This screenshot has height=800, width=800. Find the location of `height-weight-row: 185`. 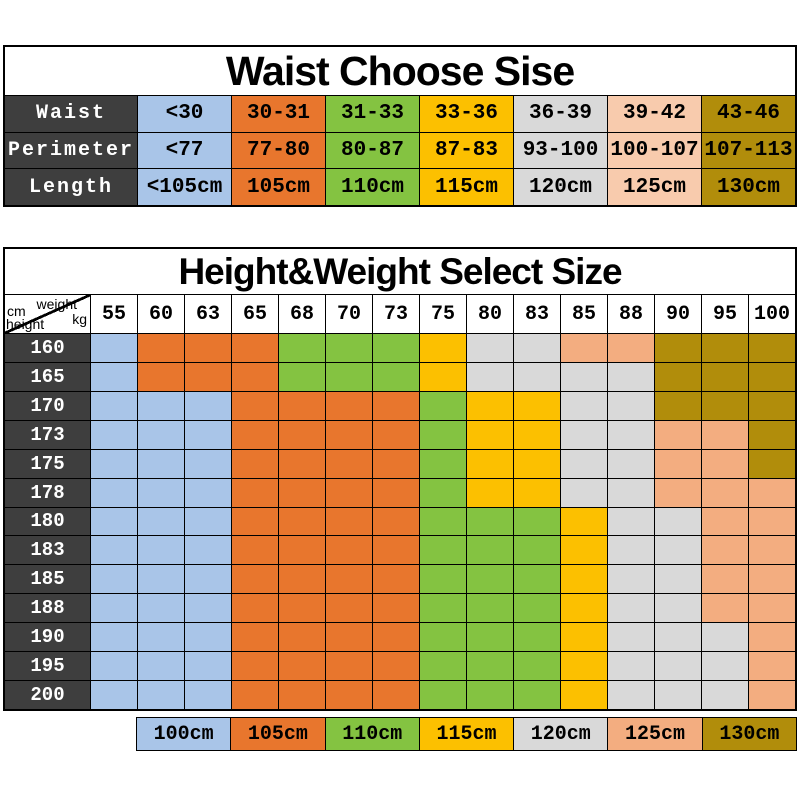

height-weight-row: 185 is located at coordinates (400, 579).